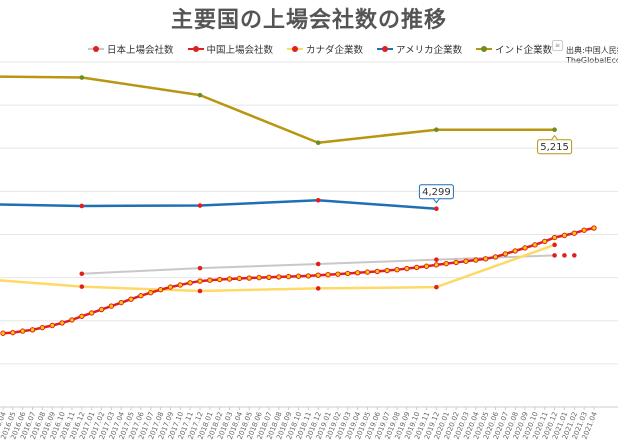 Image resolution: width=618 pixels, height=440 pixels. Describe the element at coordinates (230, 49) in the screenshot. I see `legend-item: 中国上場会社数` at that location.